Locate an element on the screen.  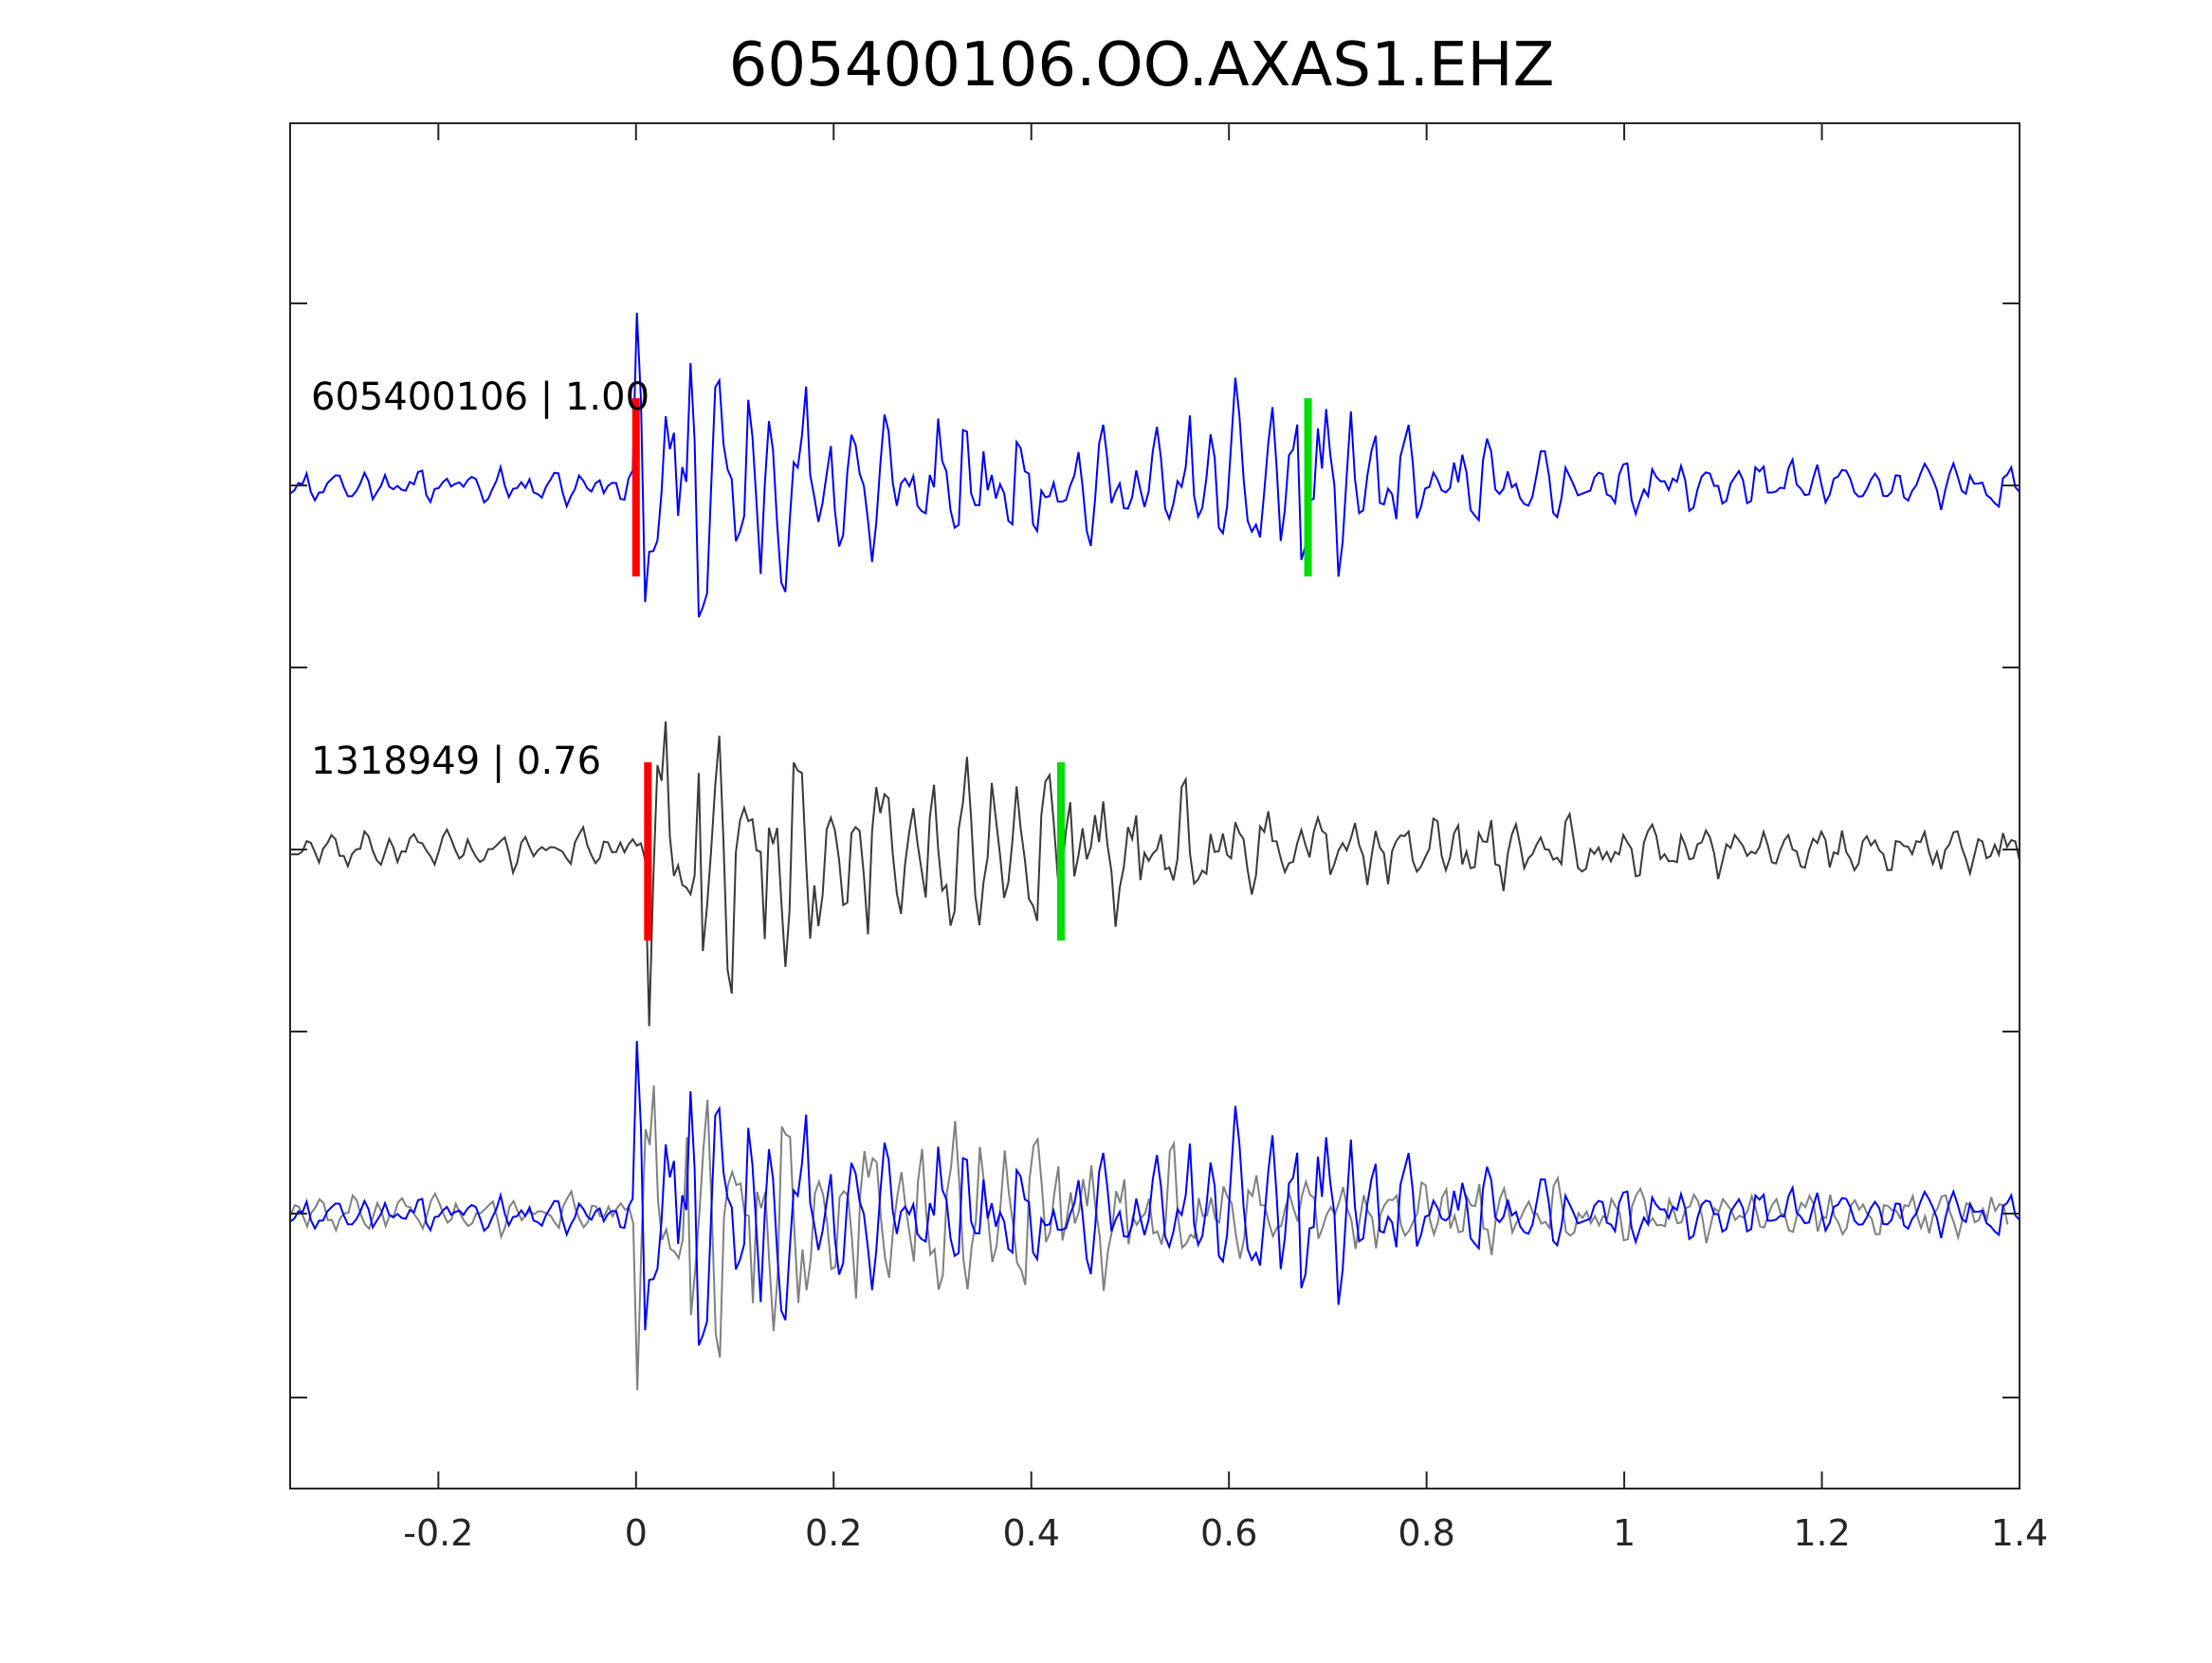
x-tick-label: 0.4 is located at coordinates (1030, 1533).